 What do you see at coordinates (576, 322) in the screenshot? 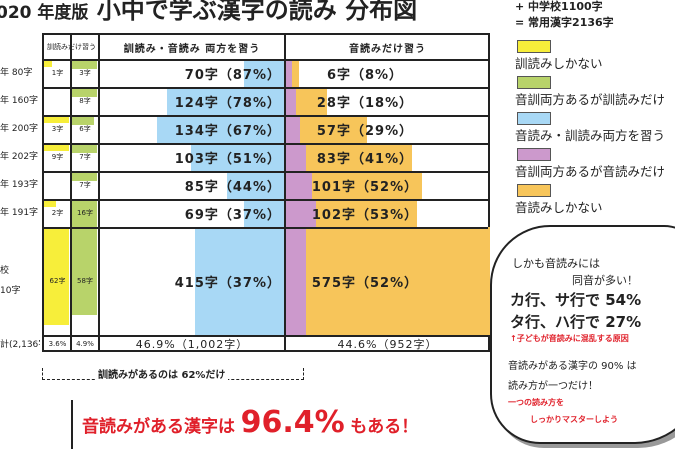
I see `cloud-text: タ行、ハ行で 27%` at bounding box center [576, 322].